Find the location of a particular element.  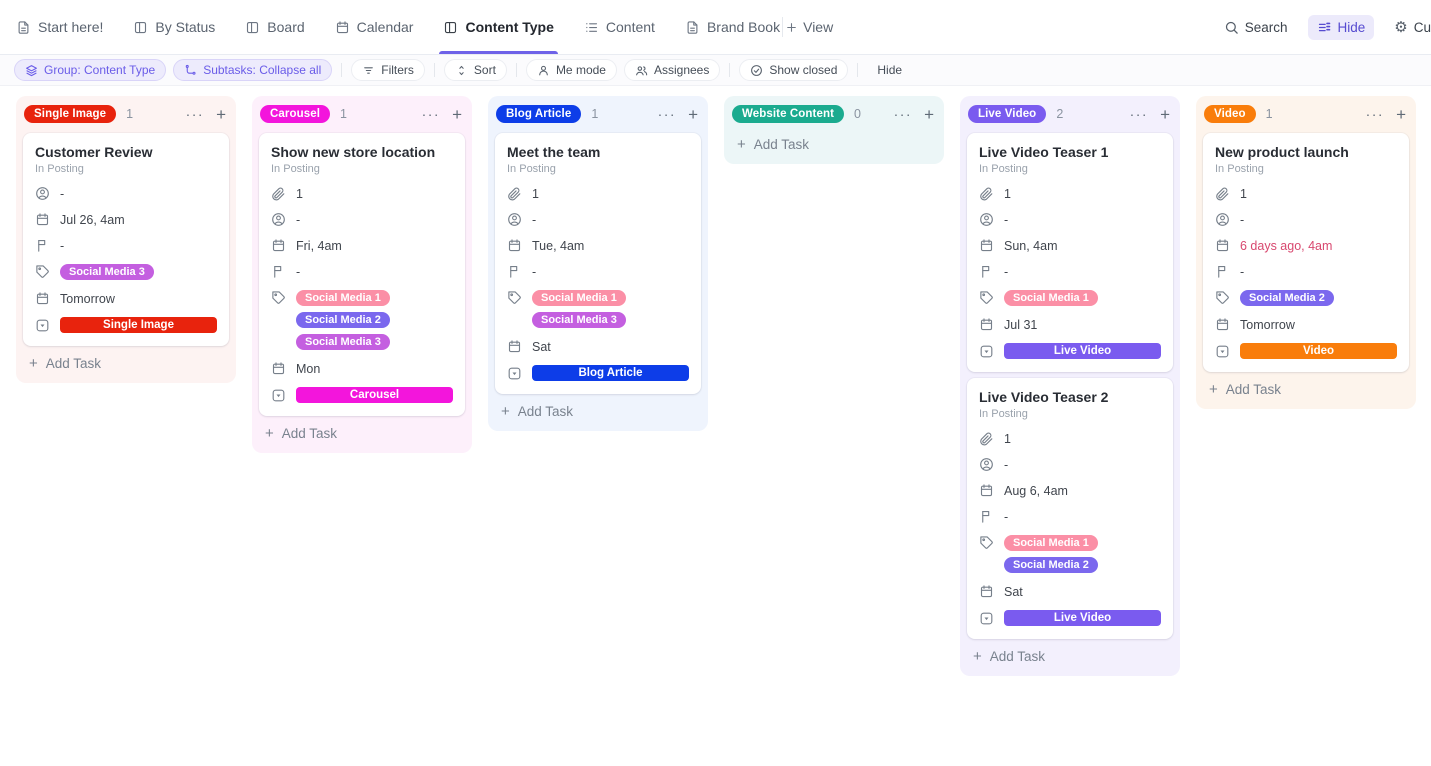

date-field: Sun, 4am is located at coordinates (1070, 245).